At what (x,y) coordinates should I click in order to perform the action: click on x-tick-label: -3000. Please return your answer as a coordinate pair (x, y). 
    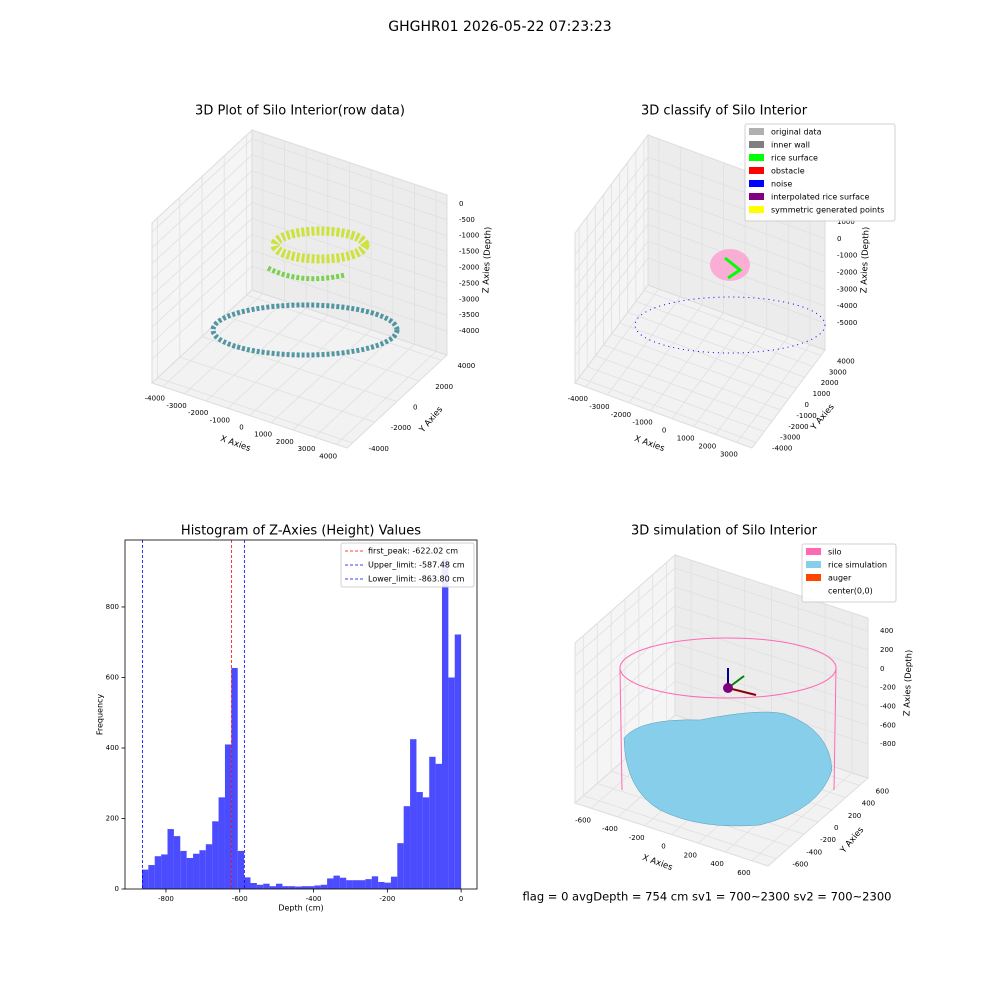
    Looking at the image, I should click on (176, 406).